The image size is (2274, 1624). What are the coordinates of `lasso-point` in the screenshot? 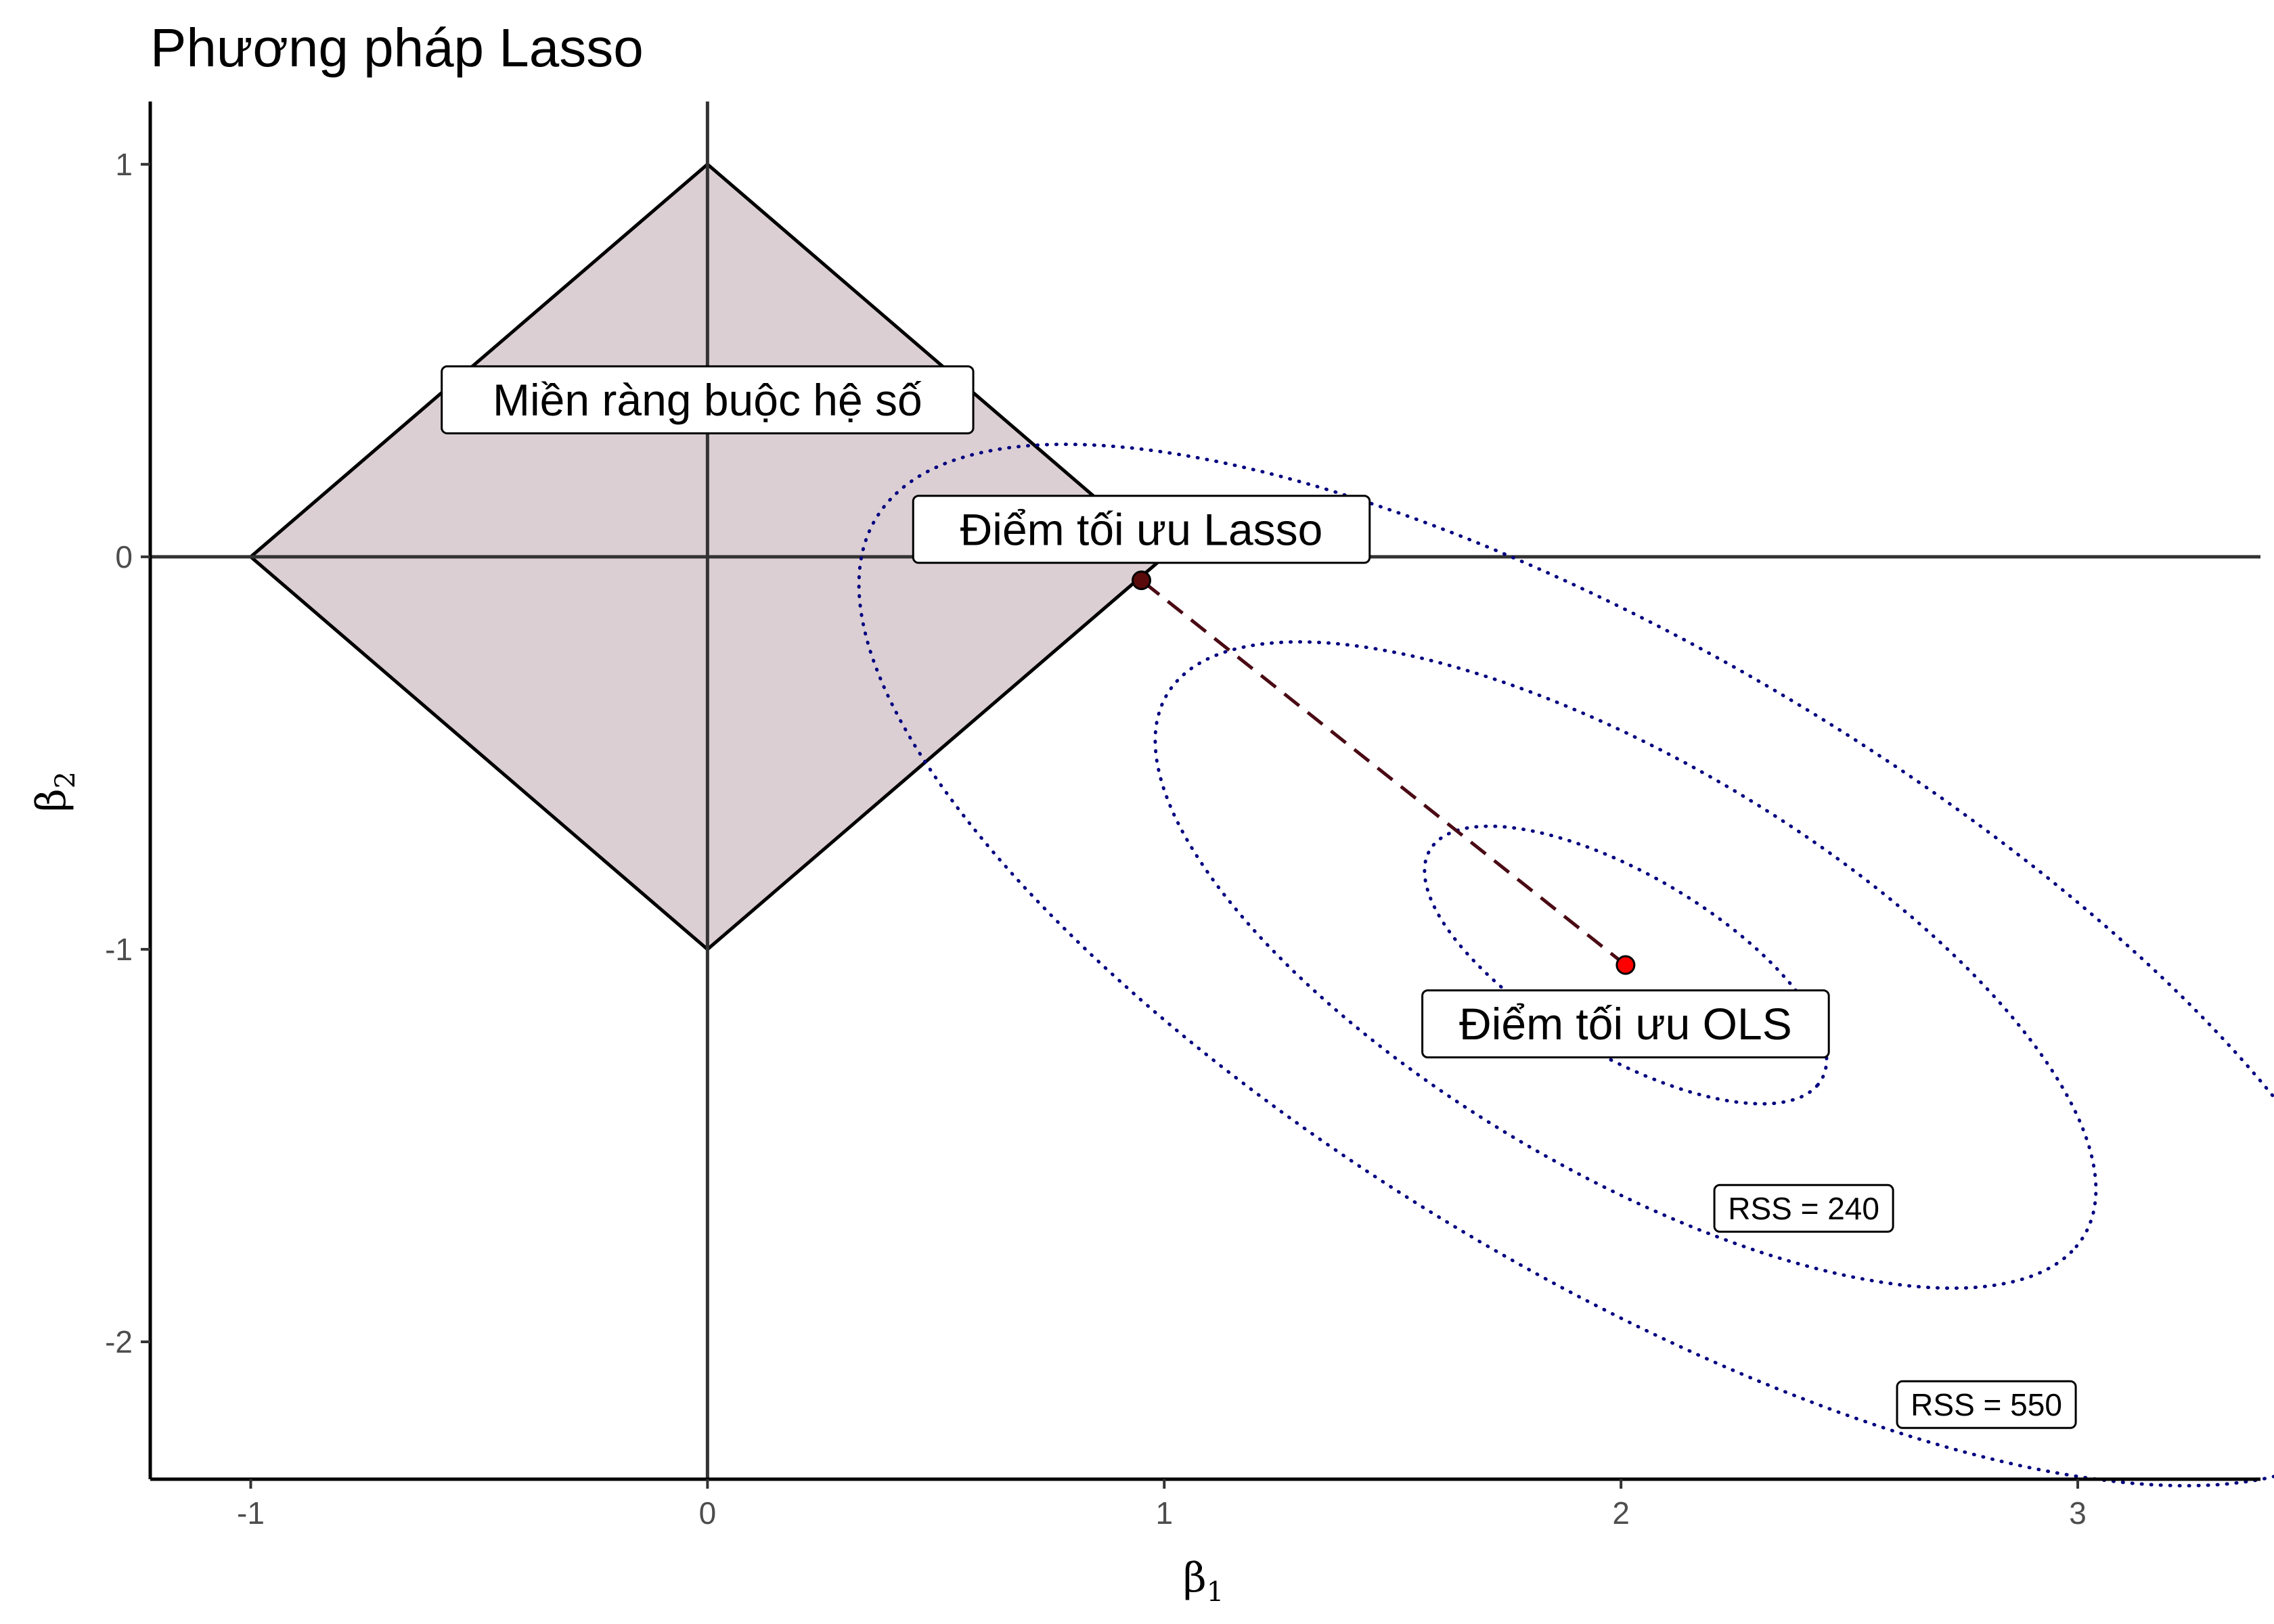 It's located at (1142, 580).